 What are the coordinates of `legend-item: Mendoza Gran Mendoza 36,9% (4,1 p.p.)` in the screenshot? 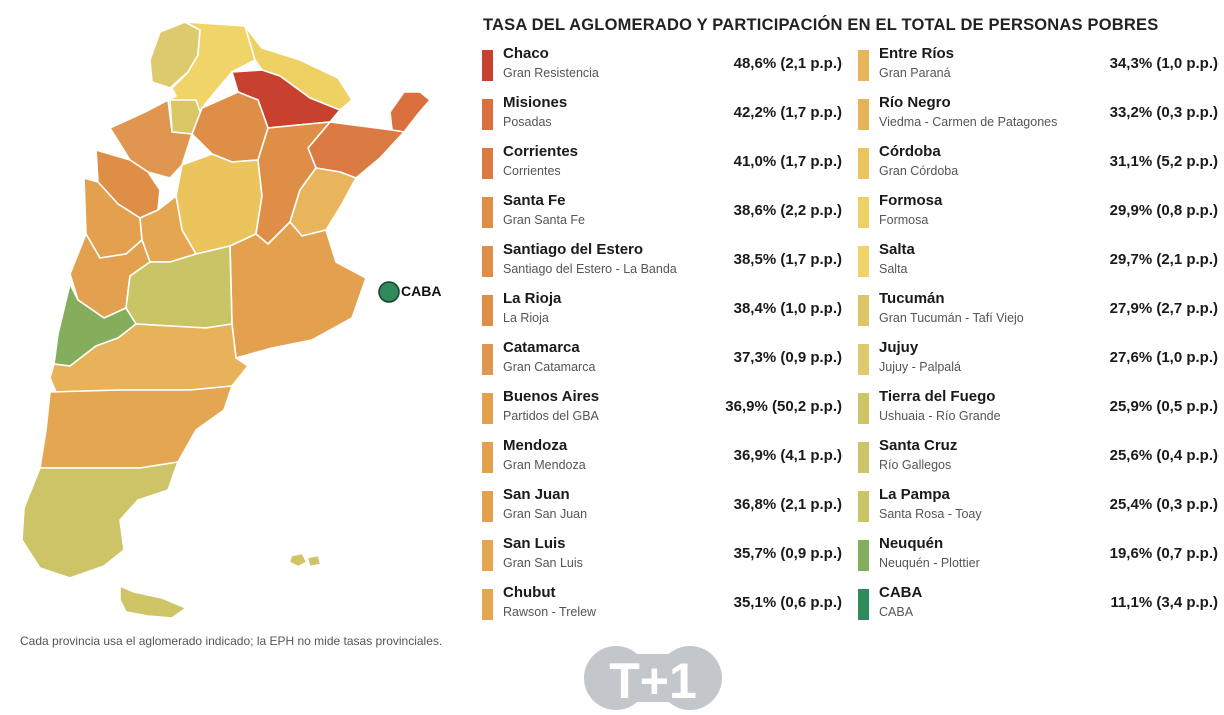 It's located at (662, 460).